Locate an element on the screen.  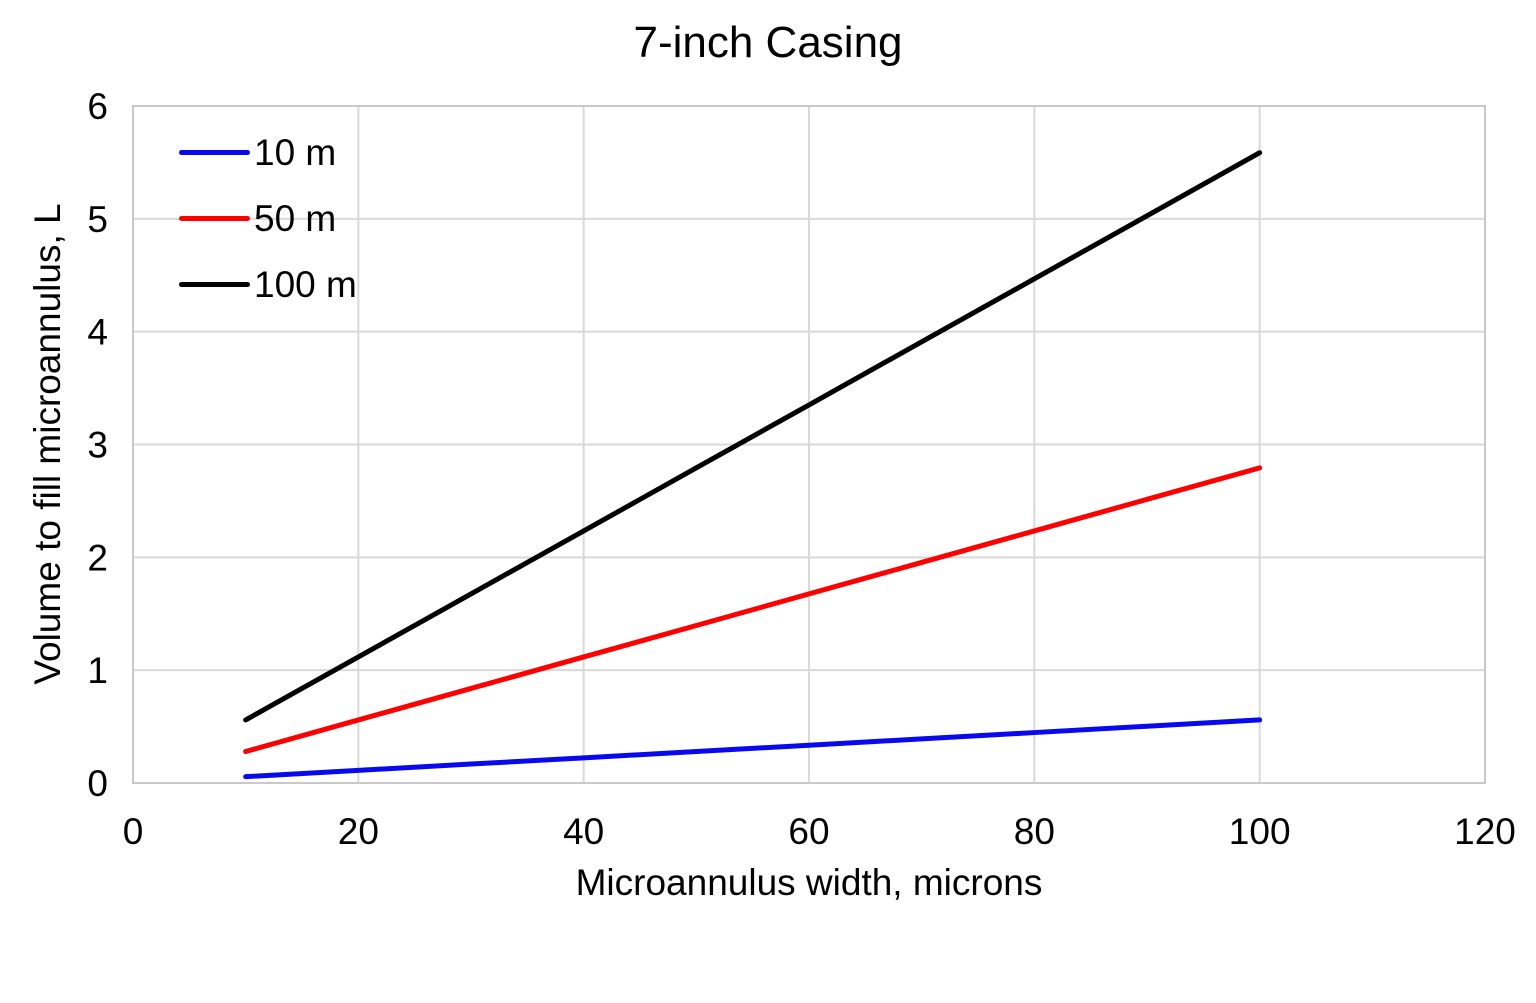
x-tick-label: 120 is located at coordinates (1485, 831).